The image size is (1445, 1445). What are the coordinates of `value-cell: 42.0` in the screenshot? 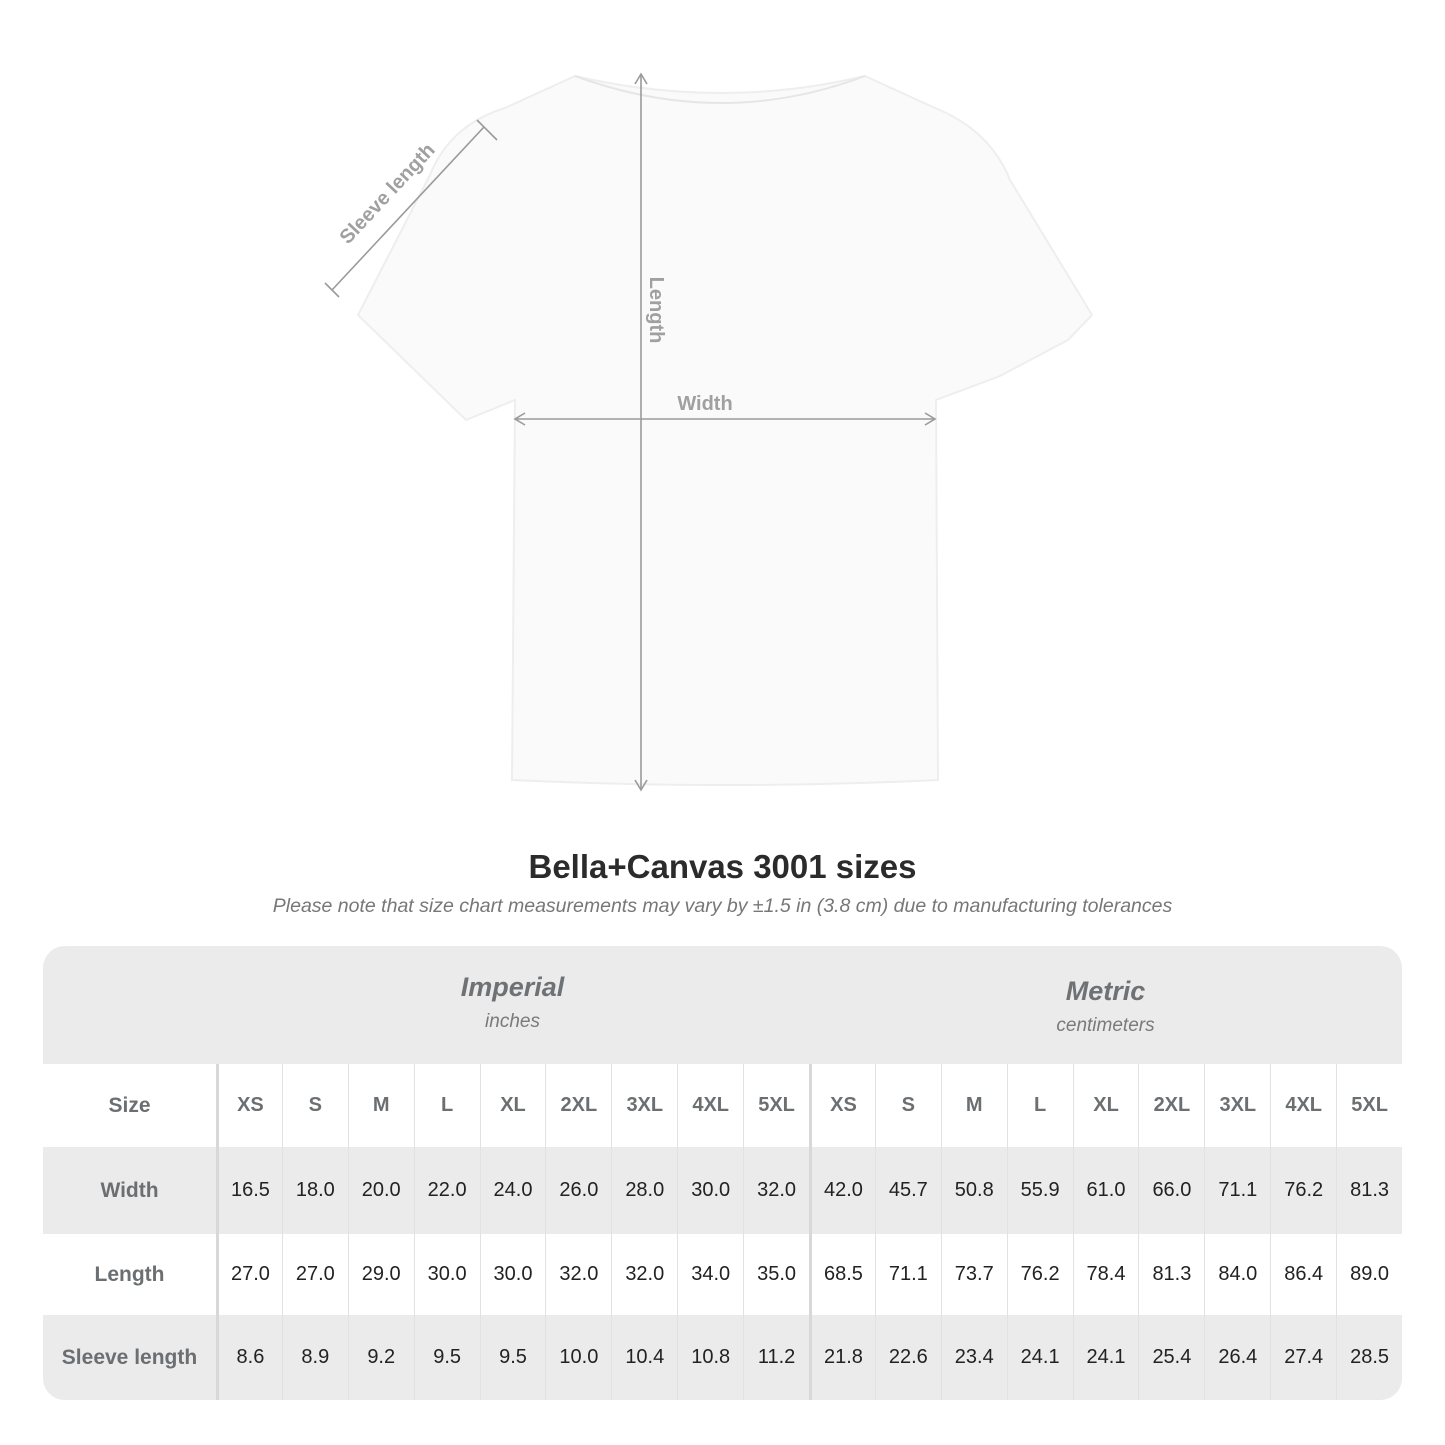 It's located at (842, 1190).